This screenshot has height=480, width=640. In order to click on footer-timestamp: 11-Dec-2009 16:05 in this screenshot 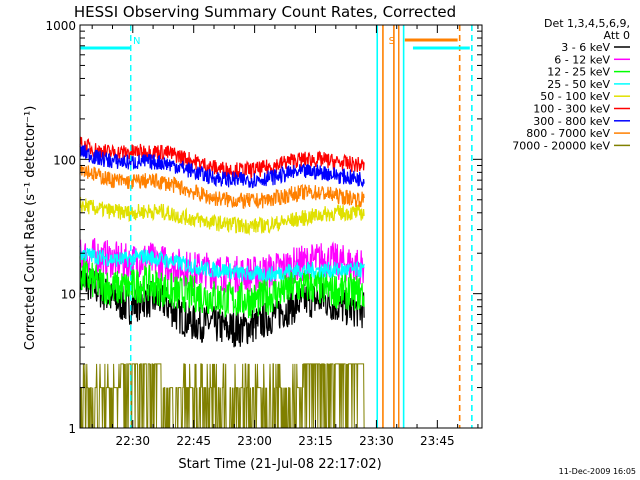, I will do `click(597, 471)`.